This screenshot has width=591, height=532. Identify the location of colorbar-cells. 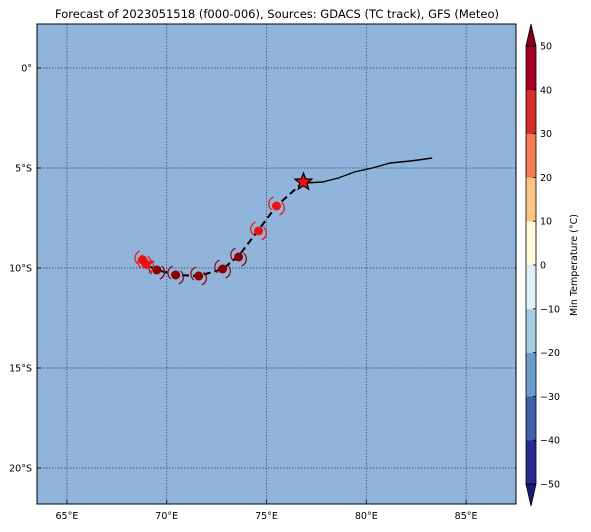
(531, 265).